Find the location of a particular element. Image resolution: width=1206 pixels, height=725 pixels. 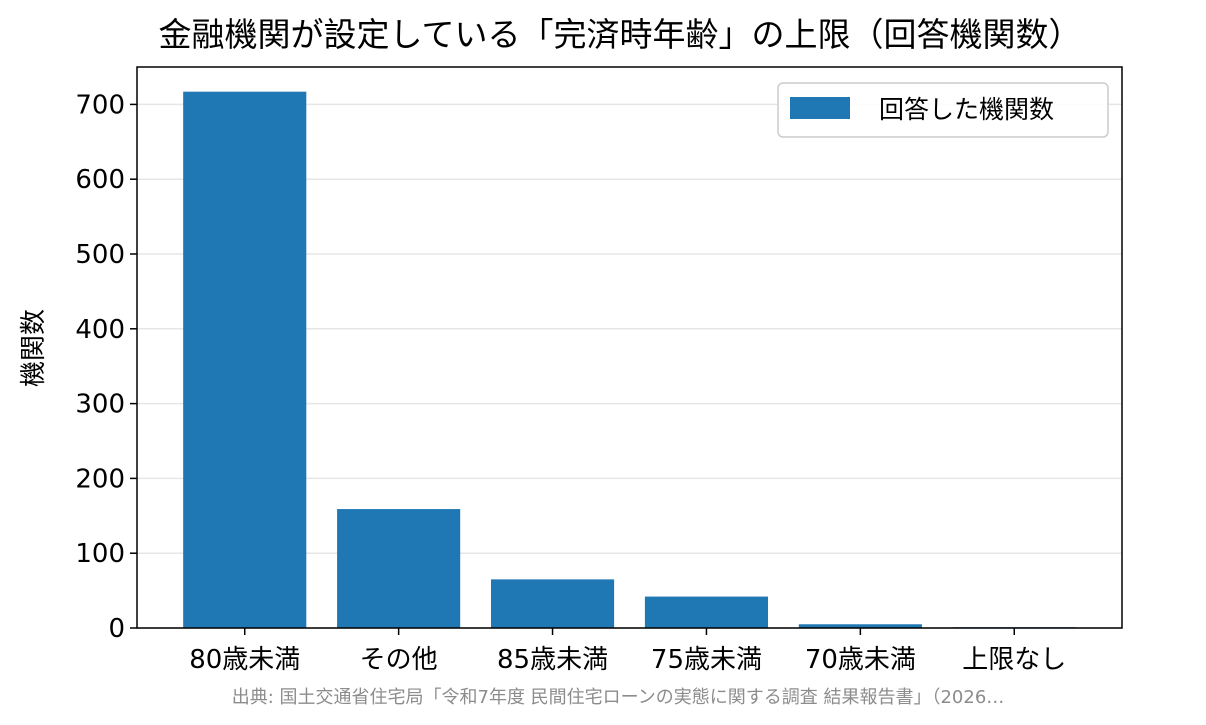

y-axis-label: 機関数 is located at coordinates (34, 348).